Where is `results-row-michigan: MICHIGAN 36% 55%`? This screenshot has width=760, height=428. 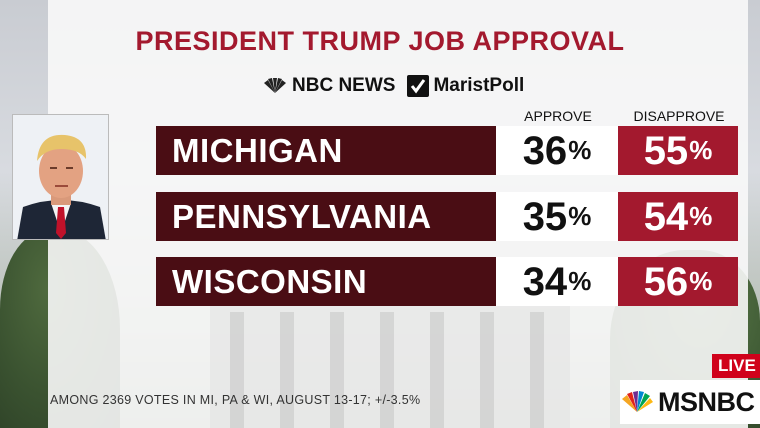 results-row-michigan: MICHIGAN 36% 55% is located at coordinates (447, 150).